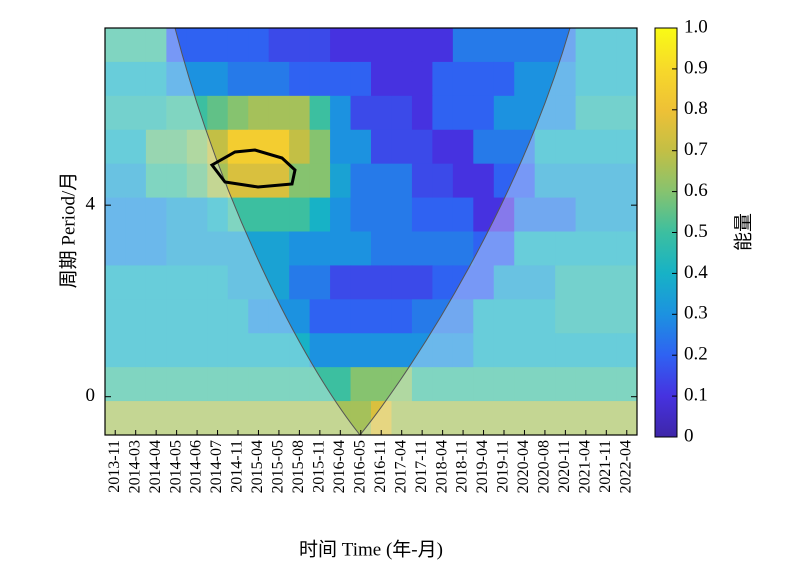  I want to click on x-tick-label: 2020-04, so click(523, 466).